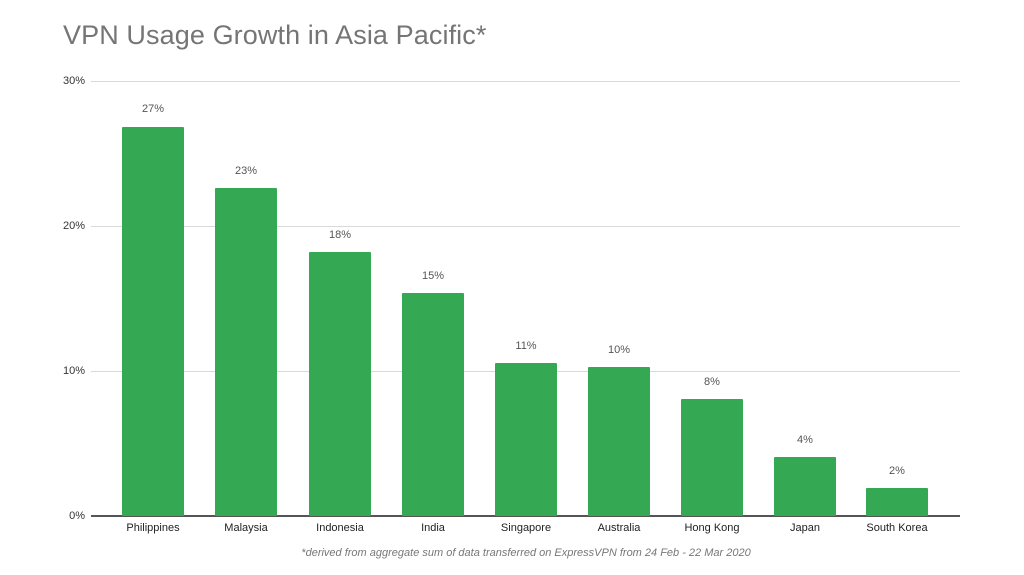 Image resolution: width=1024 pixels, height=575 pixels. Describe the element at coordinates (897, 528) in the screenshot. I see `x-label: South Korea` at that location.